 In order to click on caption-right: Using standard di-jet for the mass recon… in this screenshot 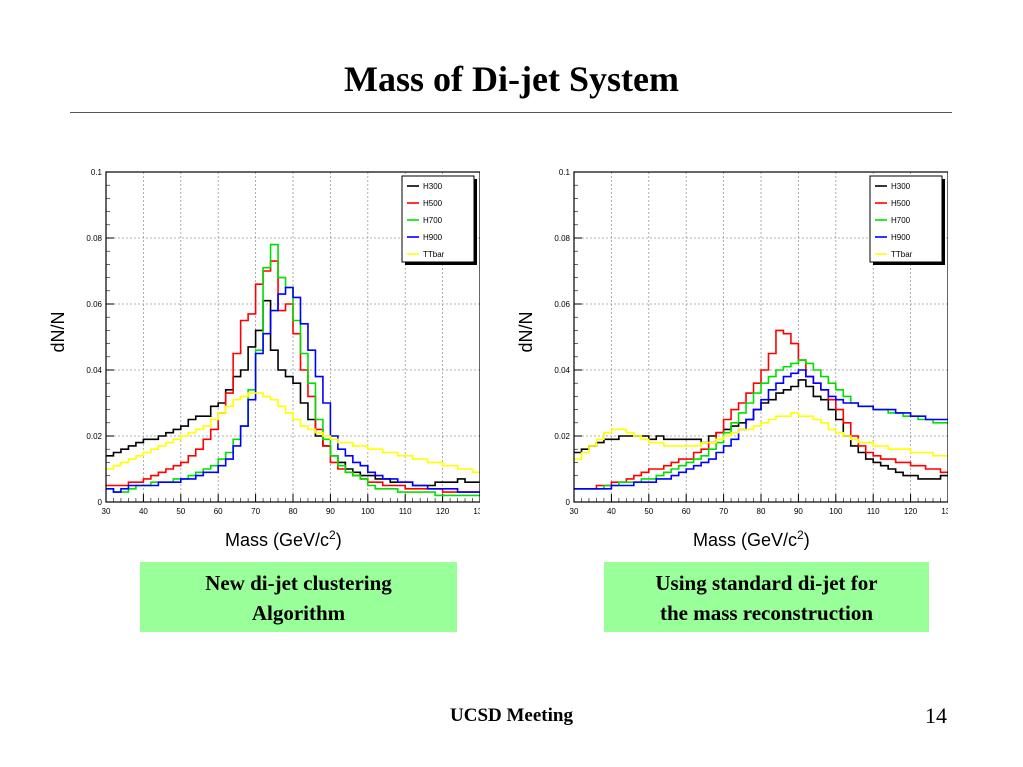, I will do `click(766, 597)`.